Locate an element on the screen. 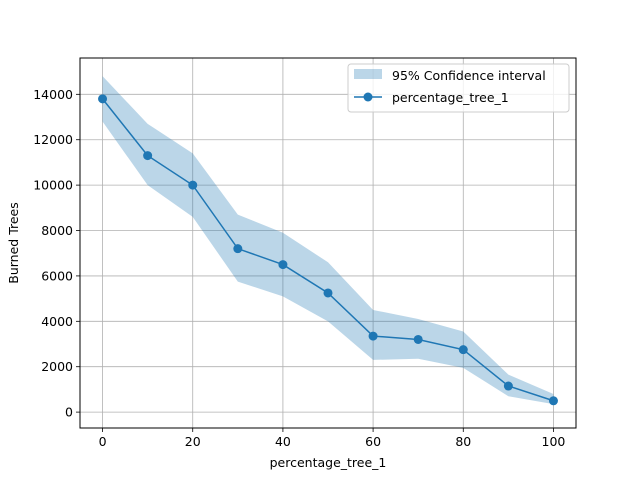  y-tick-label: 14000 is located at coordinates (53, 94).